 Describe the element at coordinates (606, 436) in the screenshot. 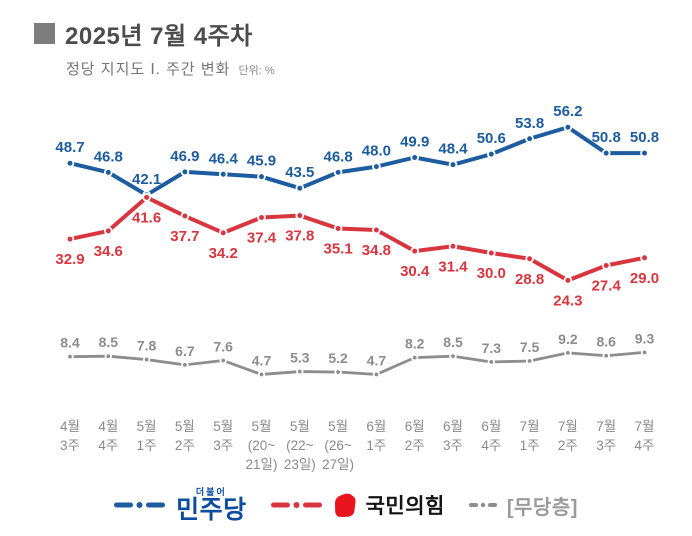

I see `x-axis-label: 7월 3주` at that location.